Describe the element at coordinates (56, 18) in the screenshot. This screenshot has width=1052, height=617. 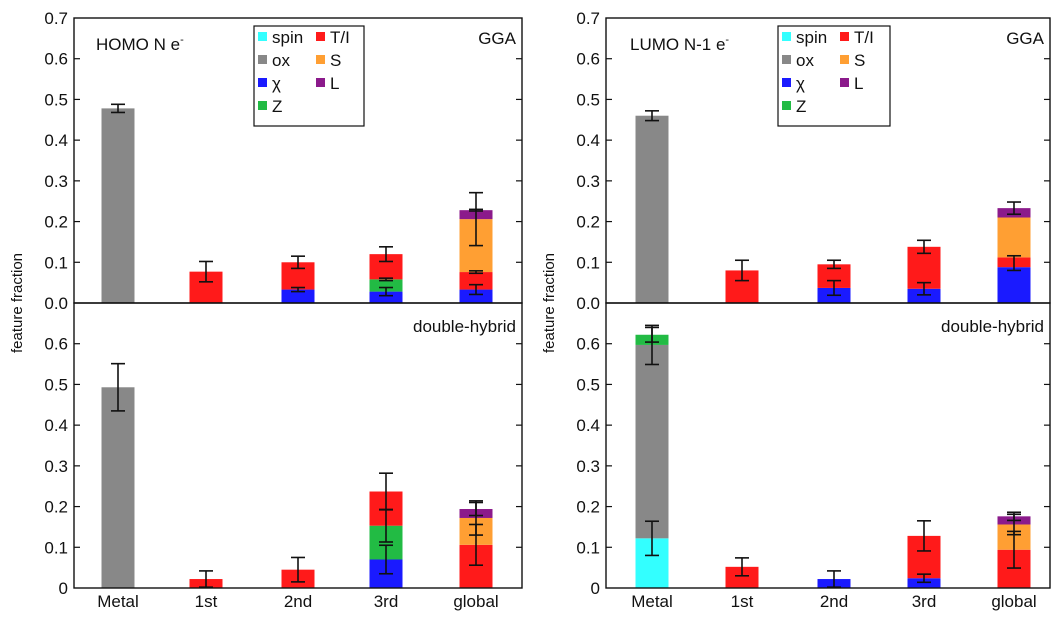
I see `left-top-ytick-label: 0.7` at that location.